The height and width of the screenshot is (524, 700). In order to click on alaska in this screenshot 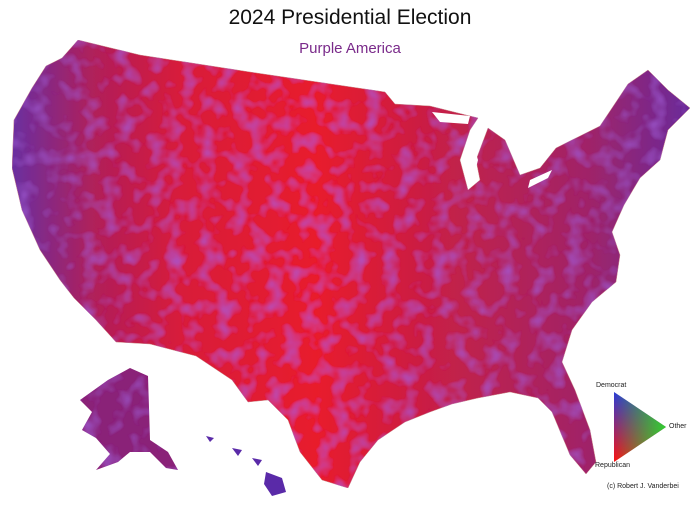, I will do `click(129, 419)`.